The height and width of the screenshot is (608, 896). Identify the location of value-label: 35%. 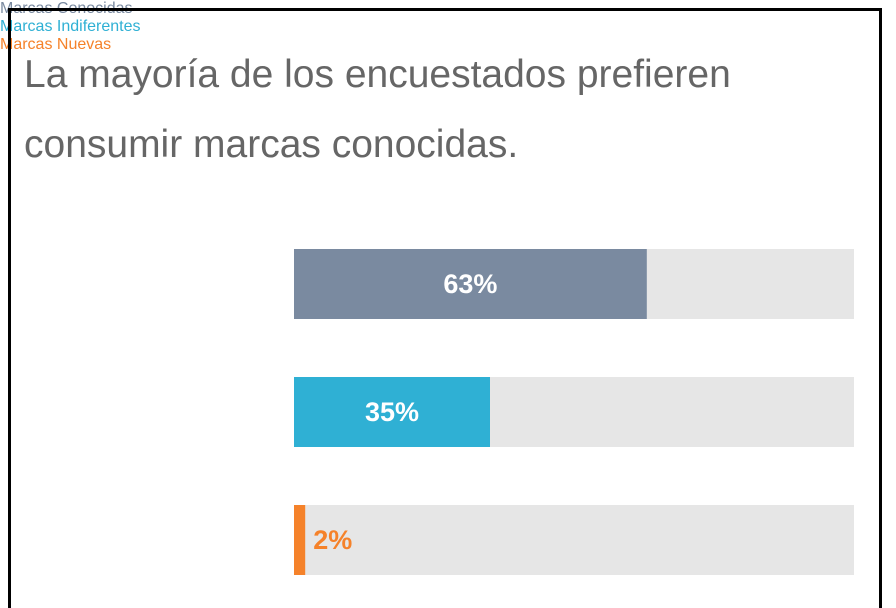
(392, 412).